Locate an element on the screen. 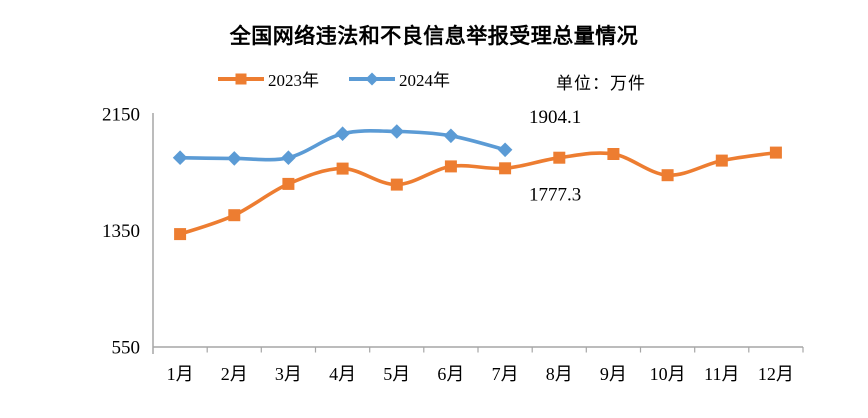 This screenshot has width=868, height=418. legend-item-2023: 2023年 is located at coordinates (268, 78).